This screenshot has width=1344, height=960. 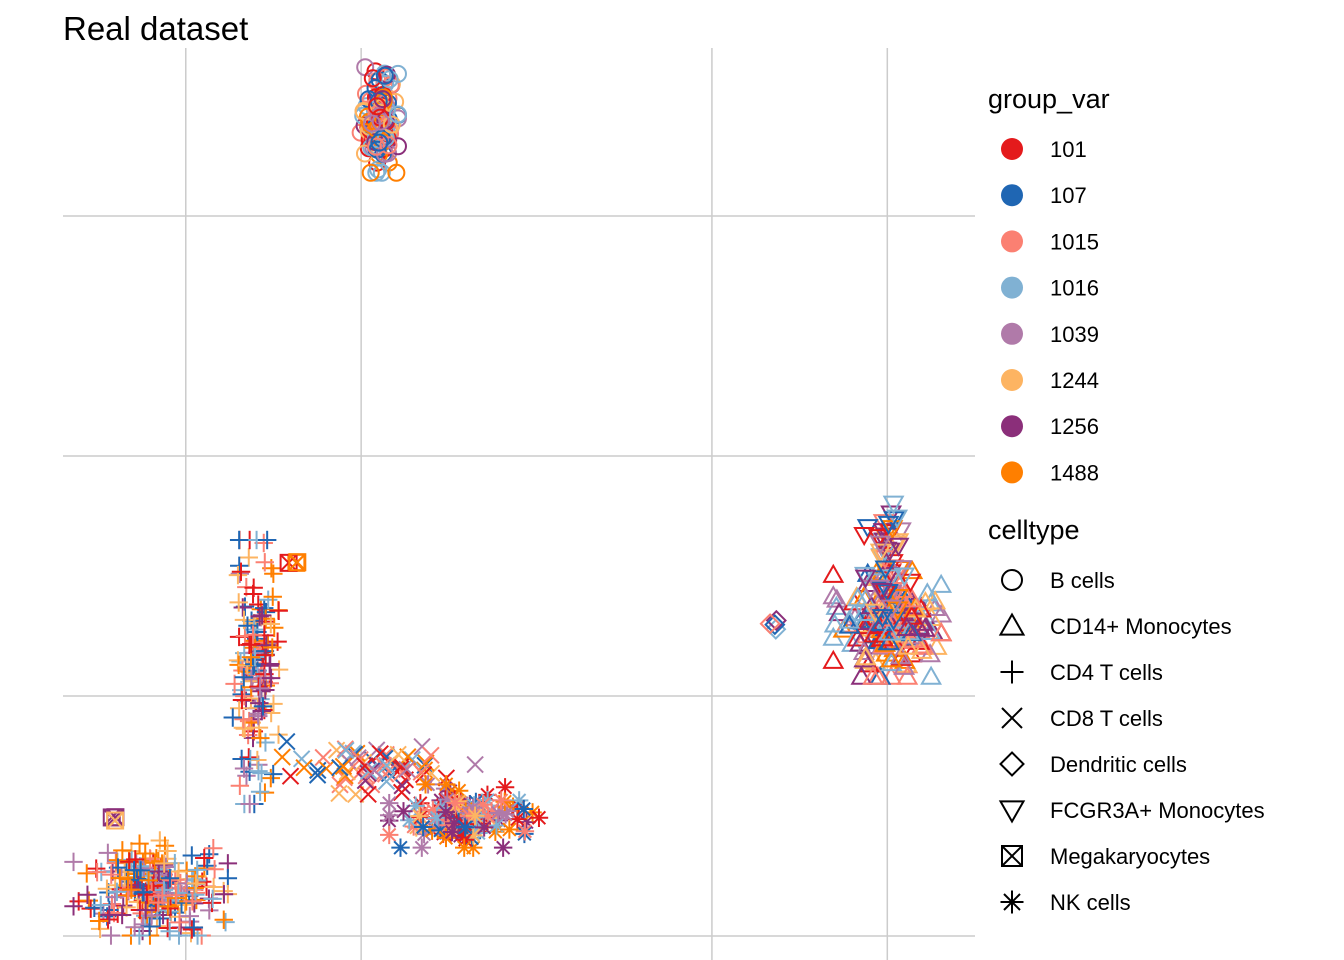 I want to click on shape-legend-label-3: CD8 T cells, so click(x=1106, y=718).